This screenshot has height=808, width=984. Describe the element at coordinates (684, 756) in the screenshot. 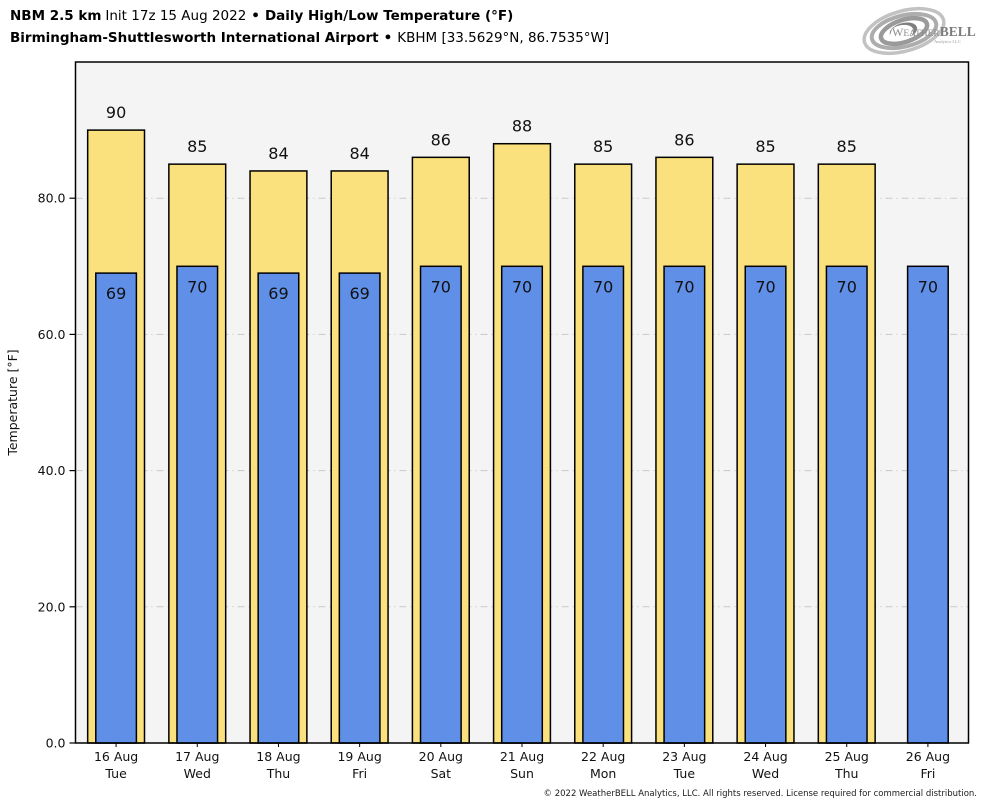

I see `x-tick-date-label: 23 Aug` at that location.